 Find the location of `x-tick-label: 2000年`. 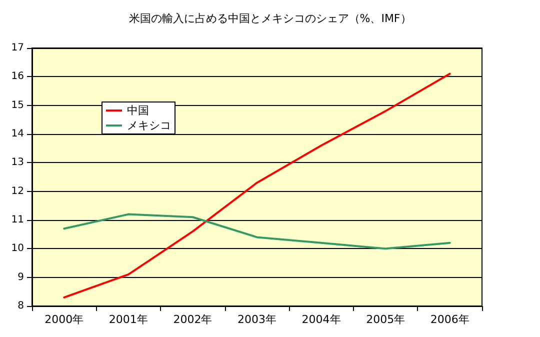

x-tick-label: 2000年 is located at coordinates (64, 319).